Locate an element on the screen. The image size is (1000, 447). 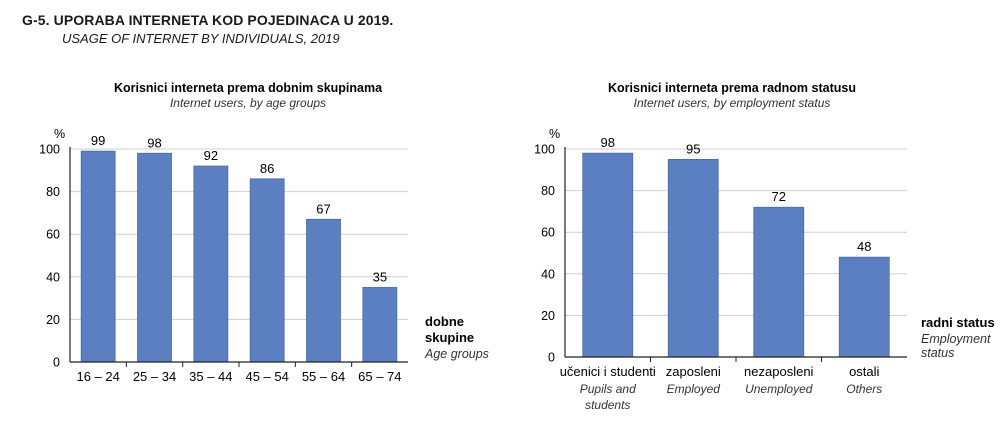
chart-age-grid is located at coordinates (239, 234).